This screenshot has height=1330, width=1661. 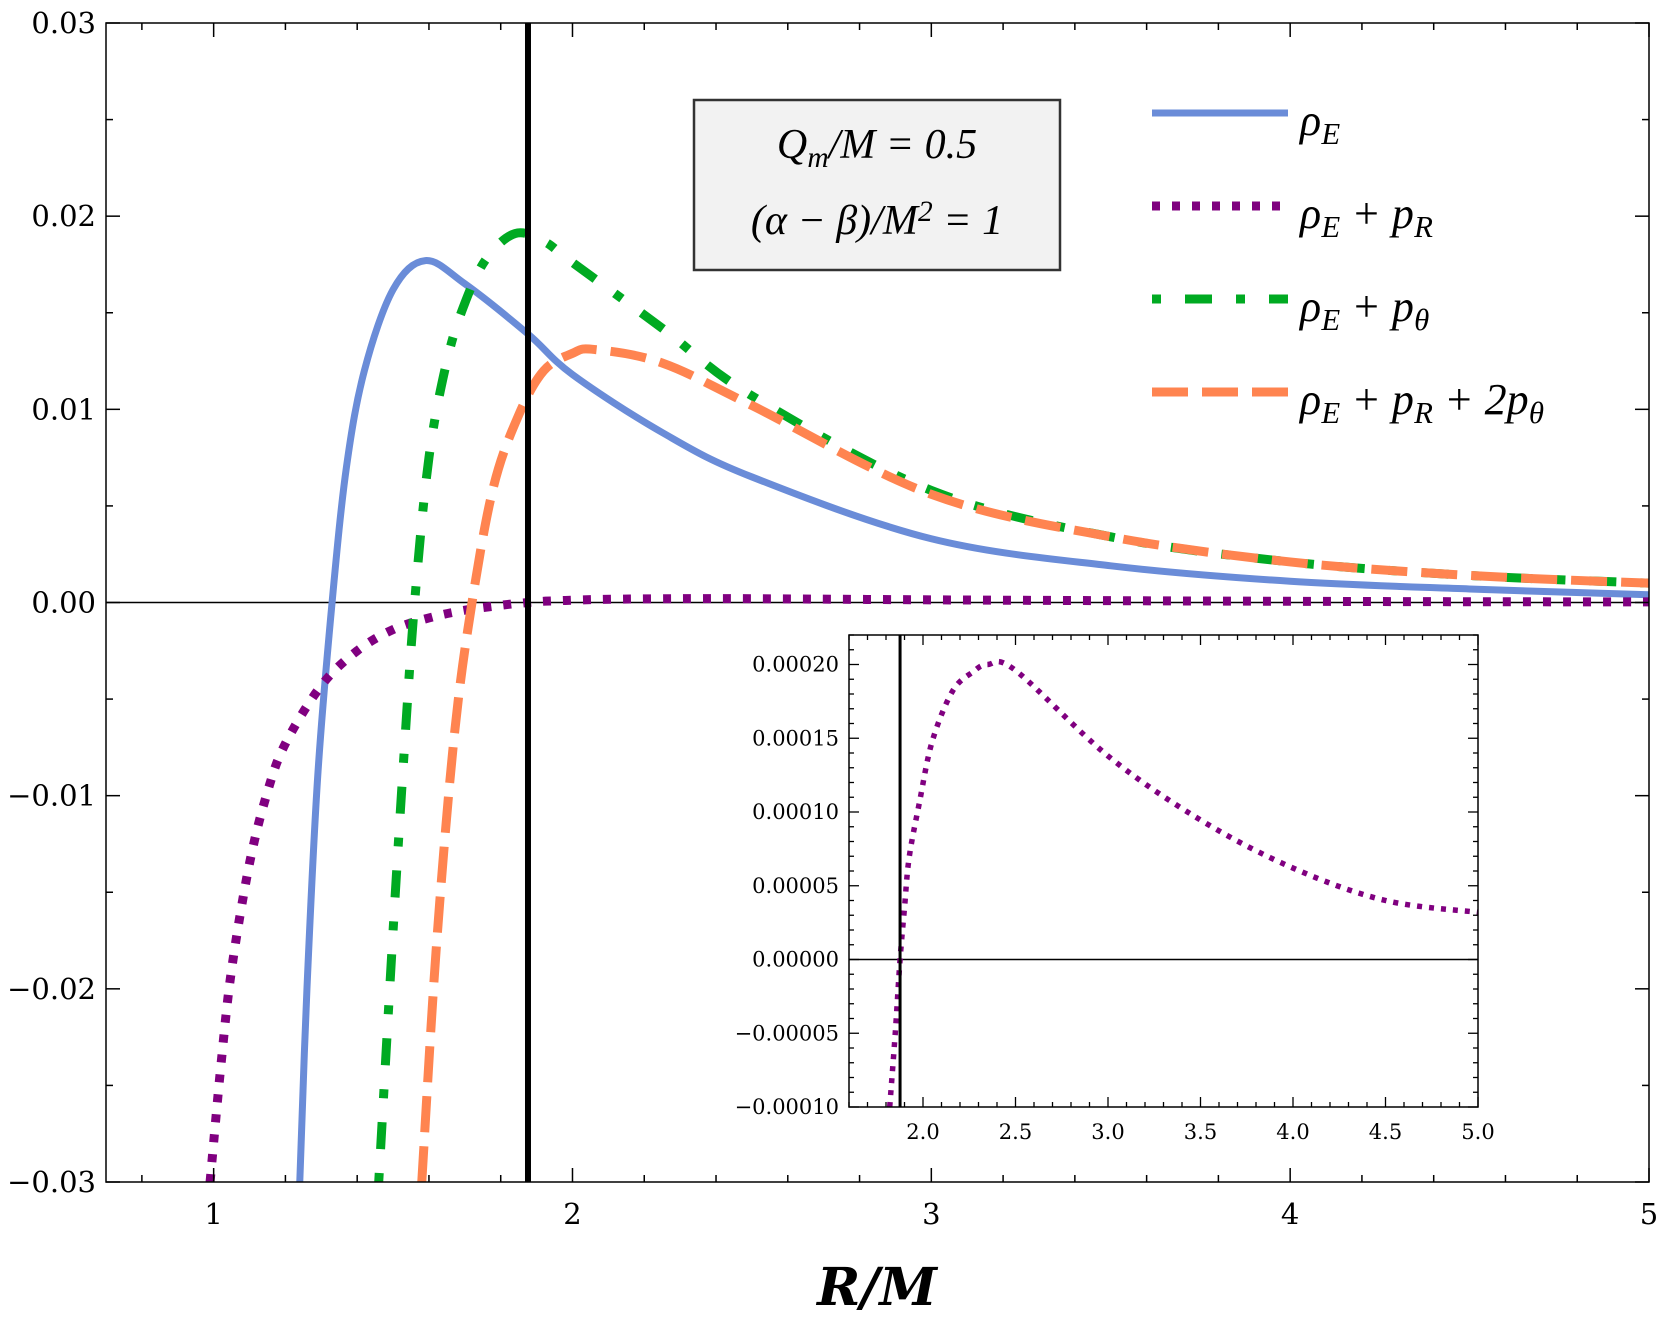 I want to click on annotation-box-frame, so click(x=877, y=185).